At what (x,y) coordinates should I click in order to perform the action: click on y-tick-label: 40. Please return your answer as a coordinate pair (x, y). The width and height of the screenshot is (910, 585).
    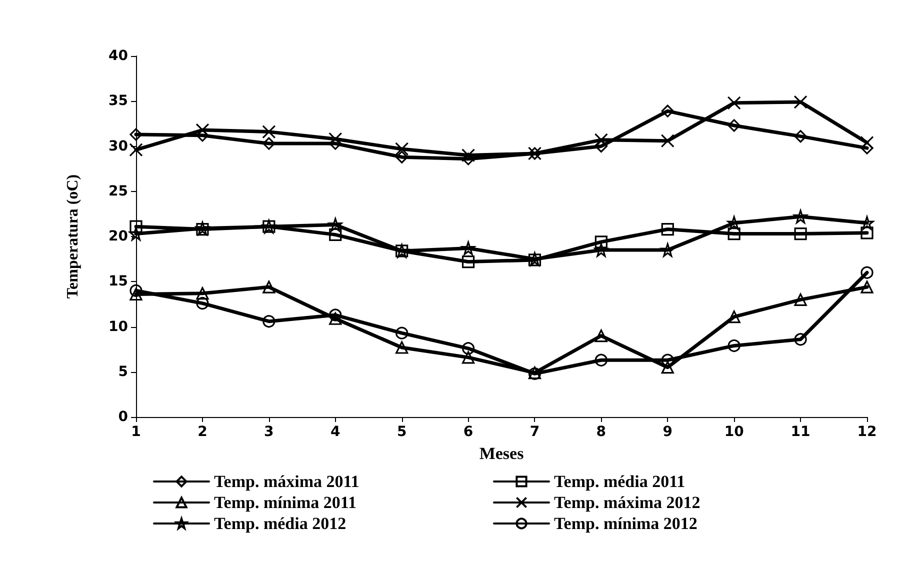
    Looking at the image, I should click on (118, 56).